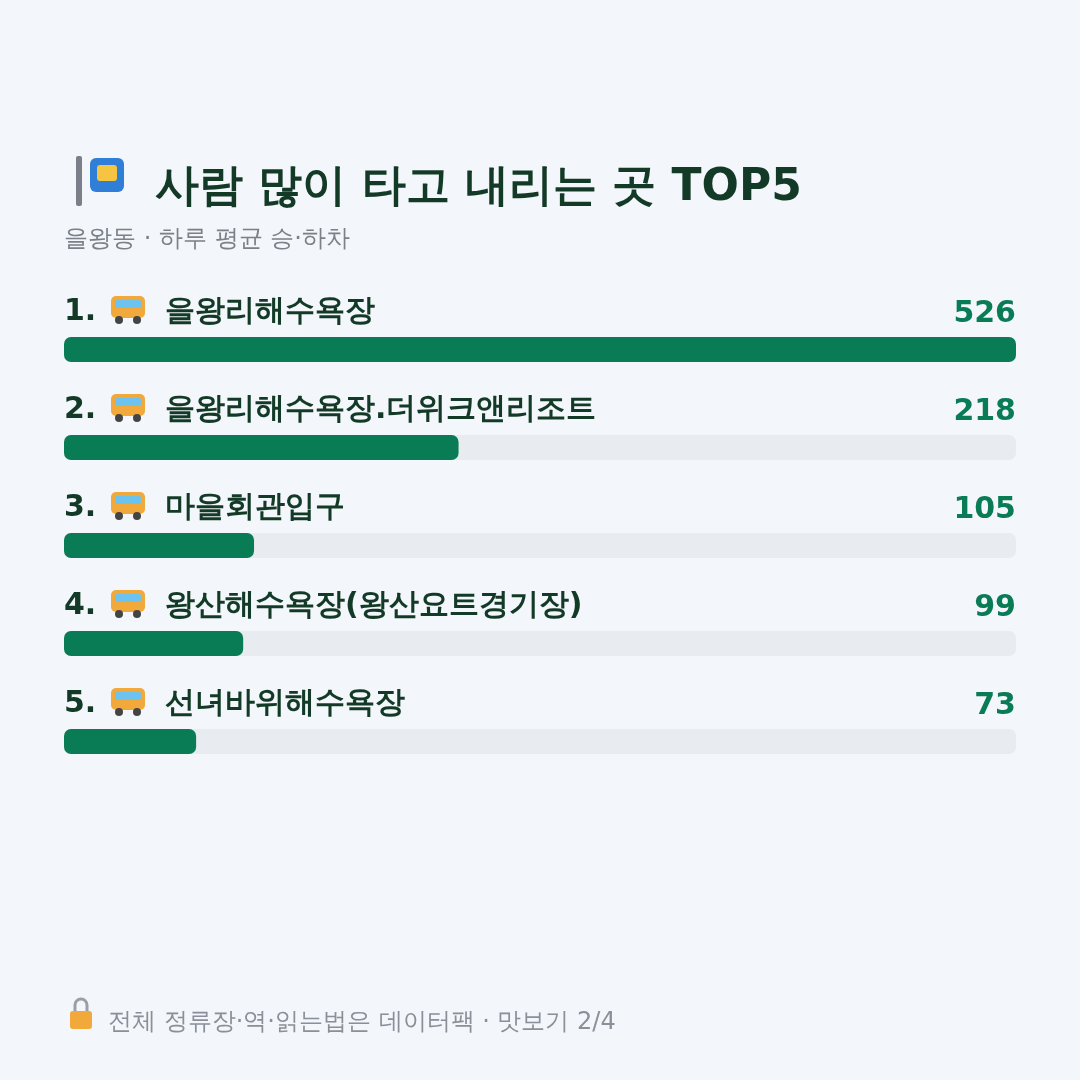  Describe the element at coordinates (330, 407) in the screenshot. I see `category-label: 2. 을왕리해수욕장.더위크앤리조트` at that location.